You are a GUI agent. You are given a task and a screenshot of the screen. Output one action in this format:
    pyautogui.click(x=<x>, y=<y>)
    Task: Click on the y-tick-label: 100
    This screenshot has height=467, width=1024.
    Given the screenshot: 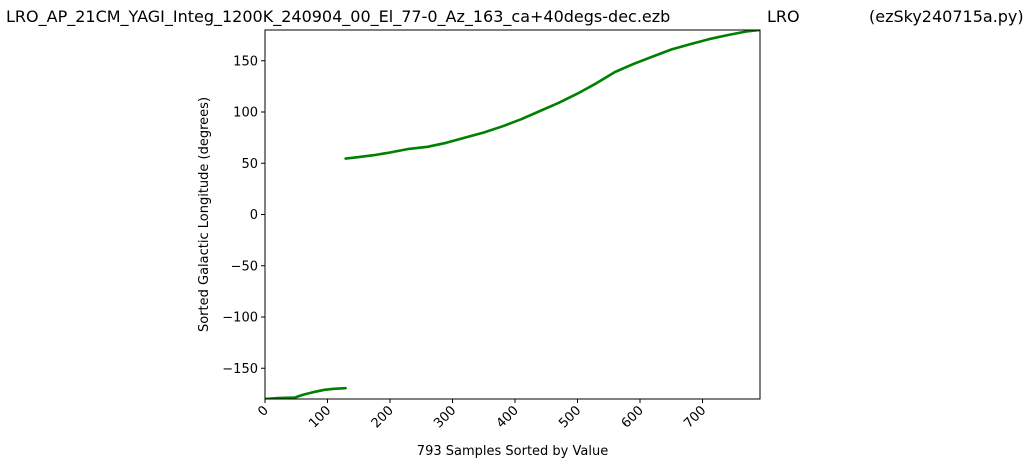 What is the action you would take?
    pyautogui.click(x=245, y=113)
    